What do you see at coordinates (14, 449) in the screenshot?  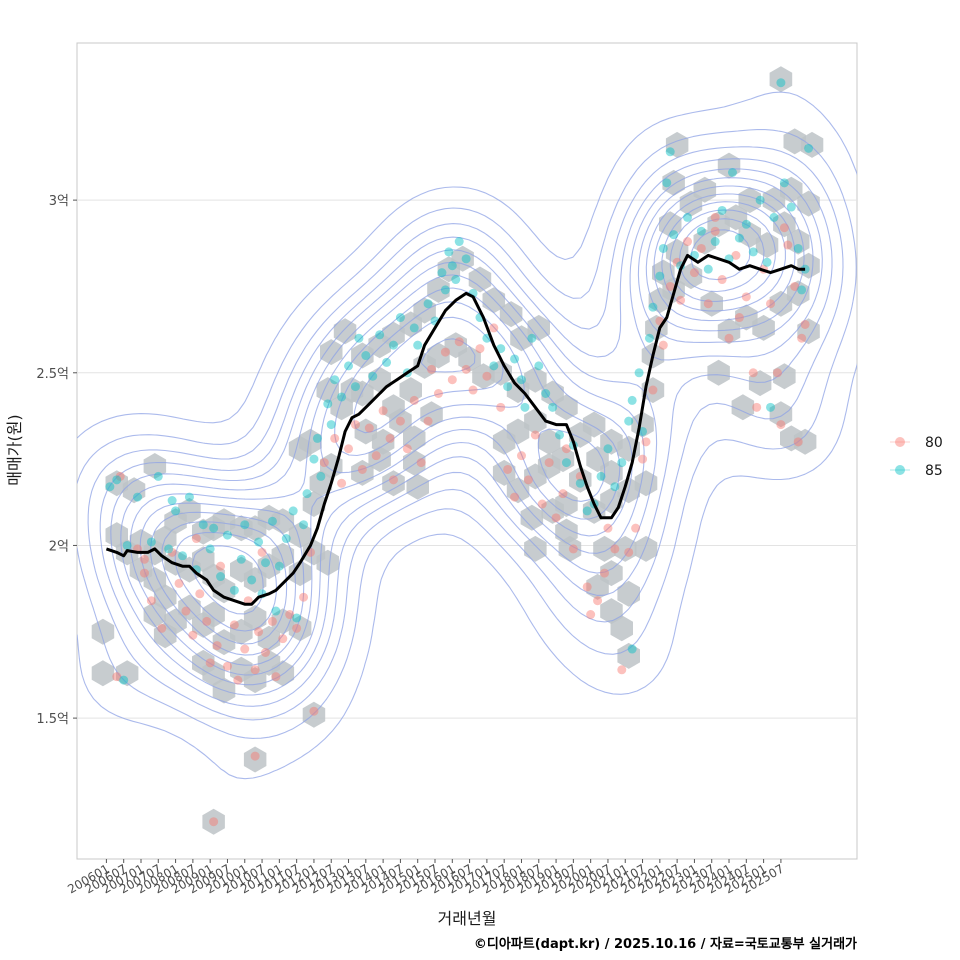 I see `y-axis-title: 매매가(원)` at bounding box center [14, 449].